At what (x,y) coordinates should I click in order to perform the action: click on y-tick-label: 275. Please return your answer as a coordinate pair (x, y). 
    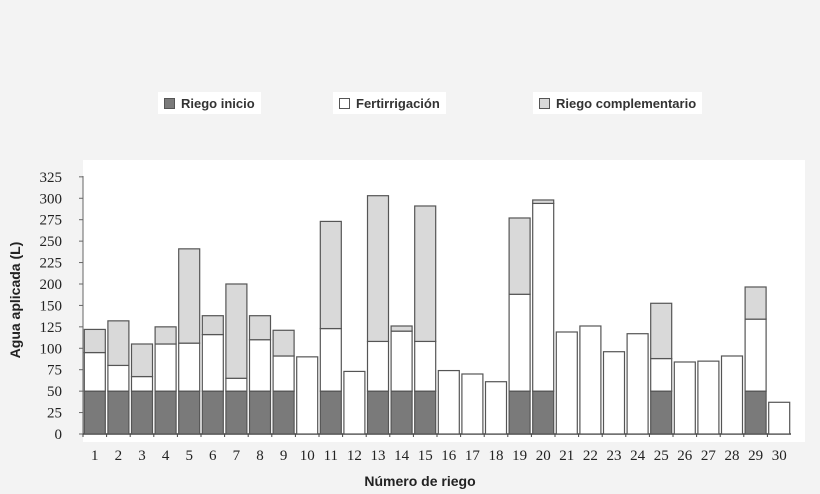
    Looking at the image, I should click on (51, 221).